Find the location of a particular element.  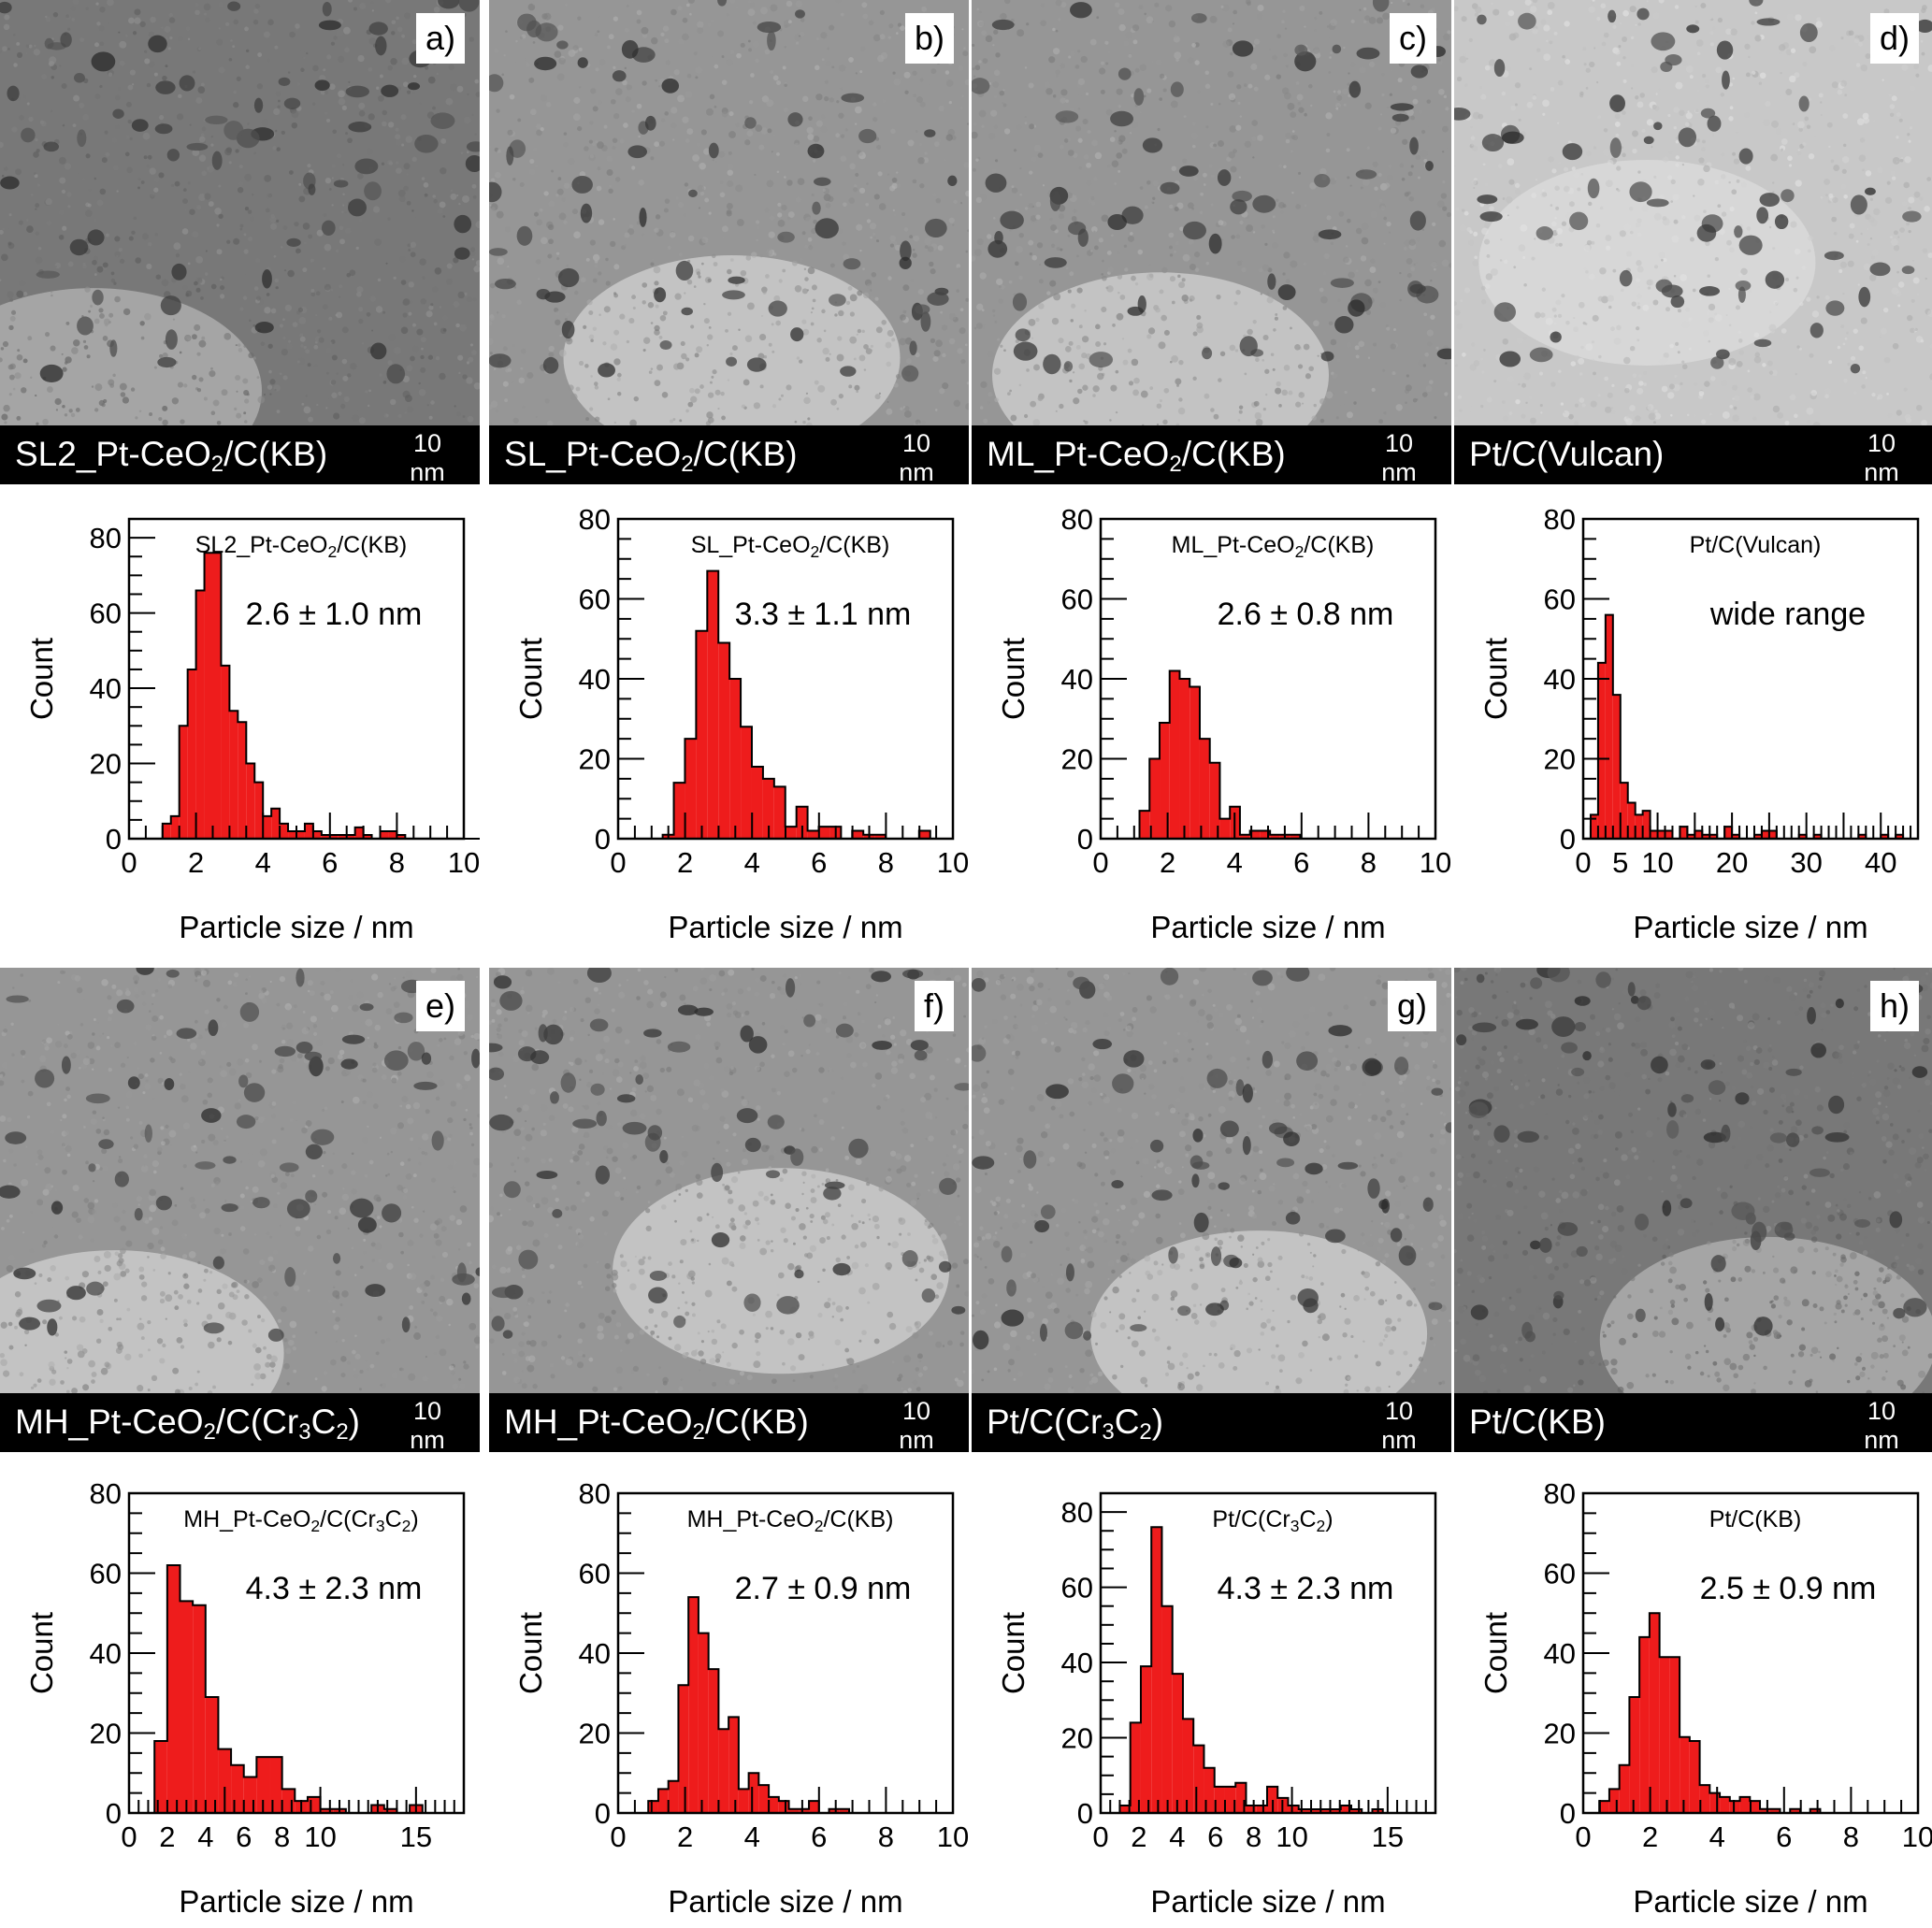

text-segment: ML_Pt-CeO is located at coordinates (1078, 454).